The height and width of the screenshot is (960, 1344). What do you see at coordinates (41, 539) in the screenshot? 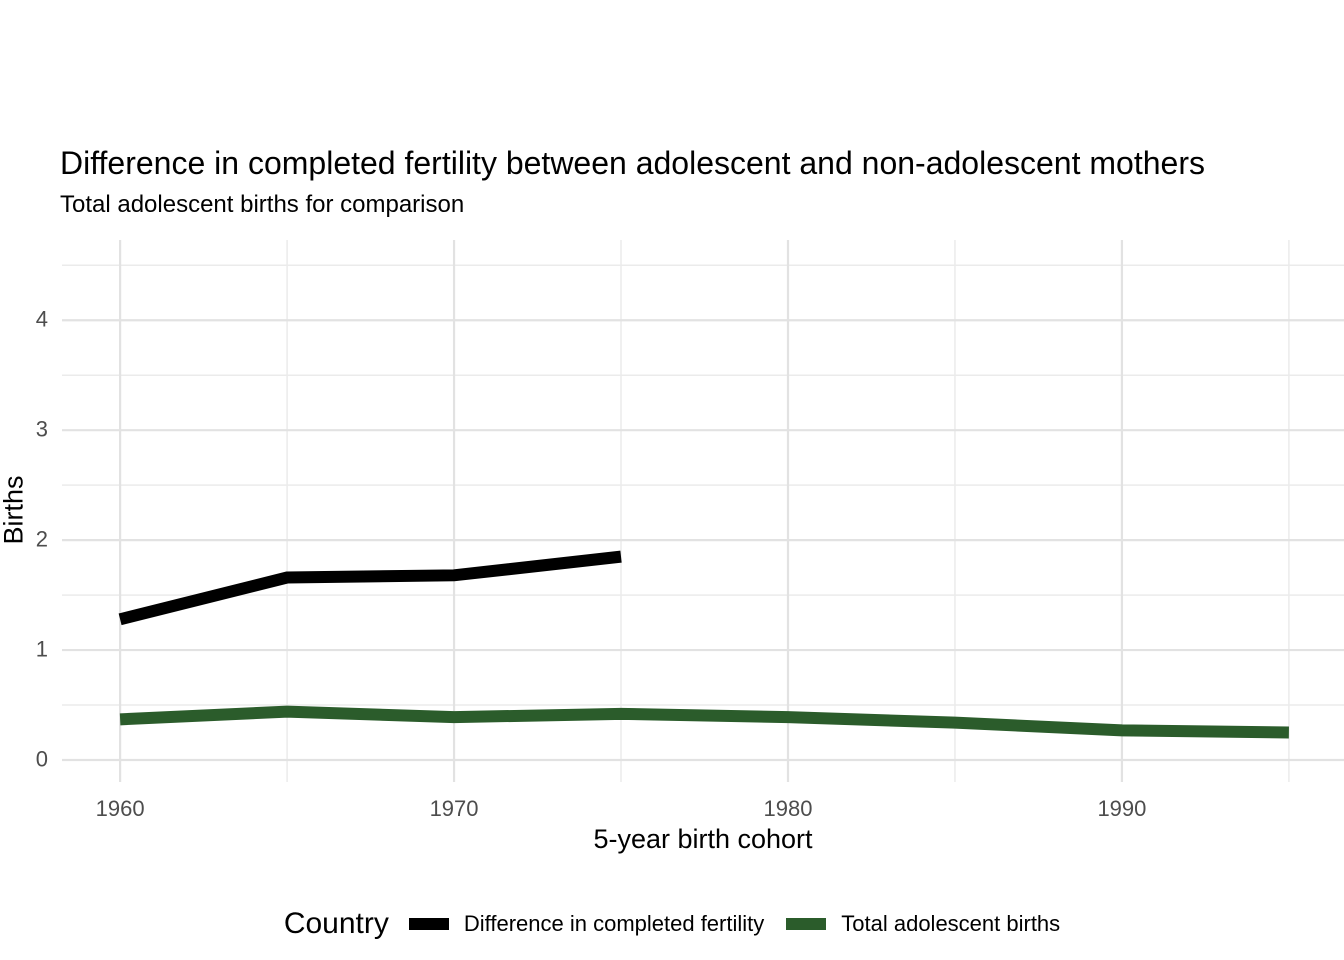
I see `y-tick-label: 2` at bounding box center [41, 539].